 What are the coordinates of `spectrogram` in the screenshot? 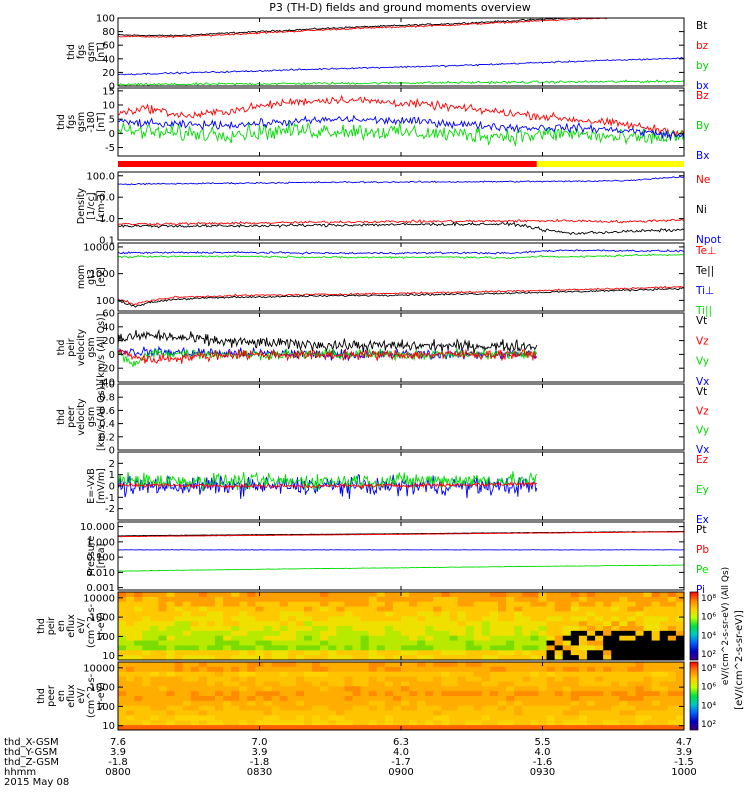 It's located at (401, 626).